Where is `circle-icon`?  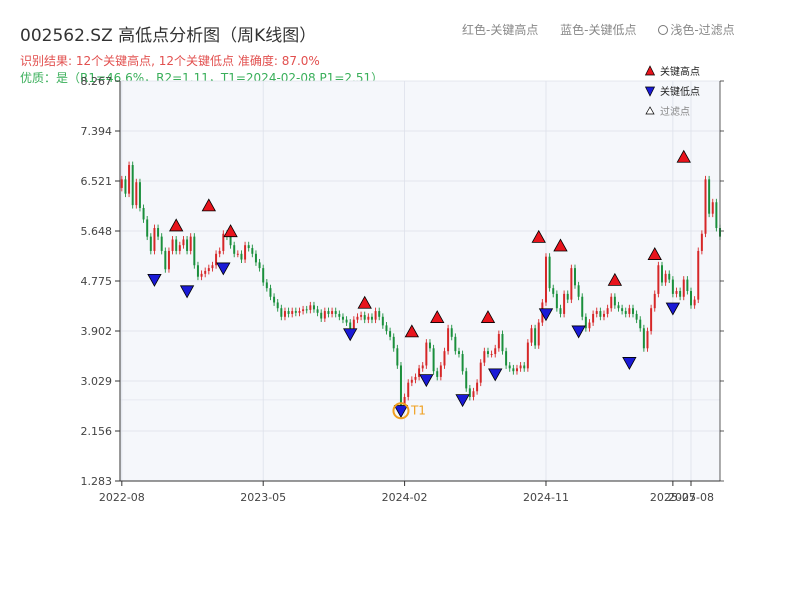
circle-icon is located at coordinates (663, 30).